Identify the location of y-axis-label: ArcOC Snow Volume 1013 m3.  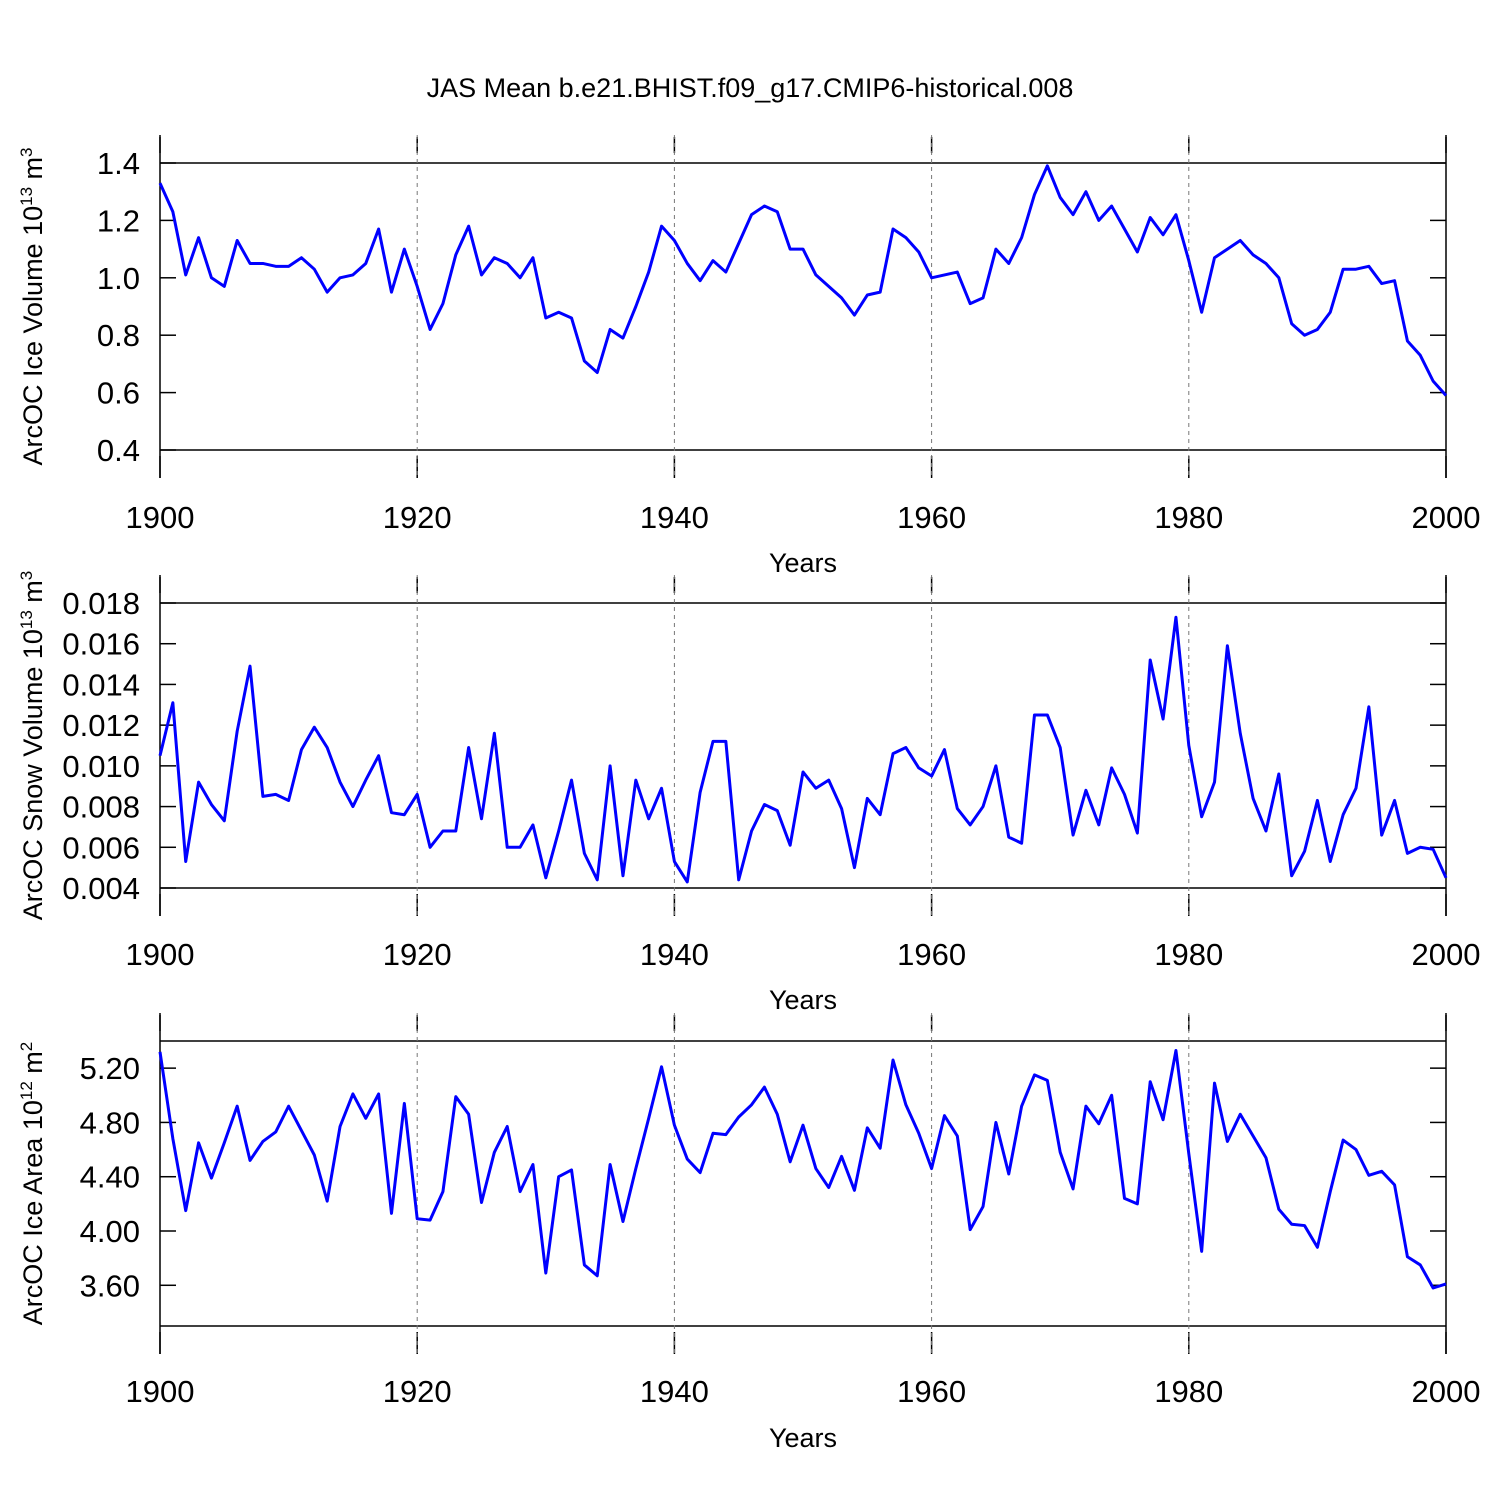
(32, 746).